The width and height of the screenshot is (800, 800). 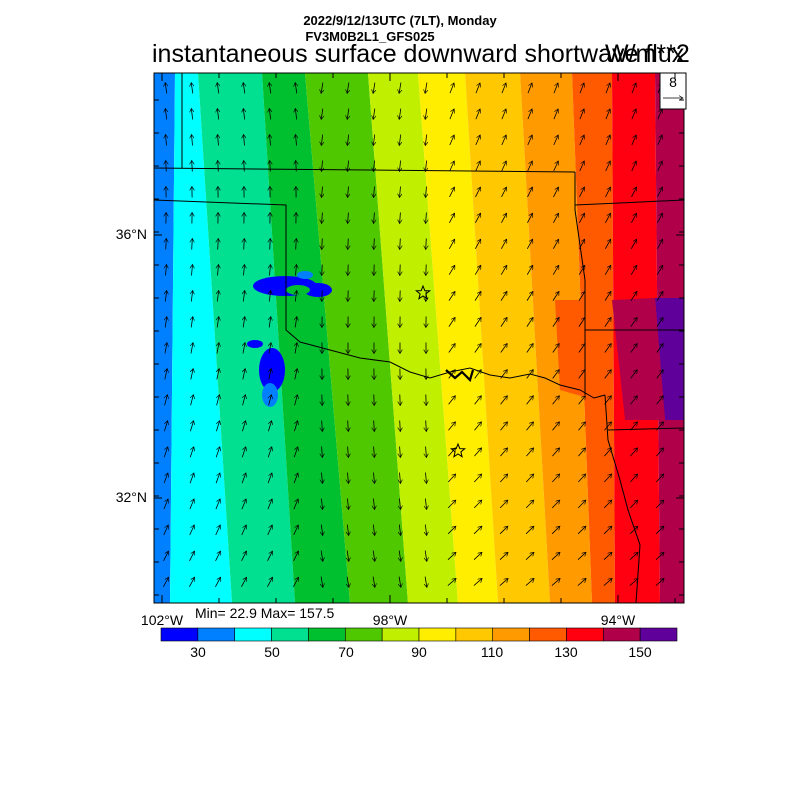 What do you see at coordinates (390, 620) in the screenshot?
I see `lon-label-98w: 98°W` at bounding box center [390, 620].